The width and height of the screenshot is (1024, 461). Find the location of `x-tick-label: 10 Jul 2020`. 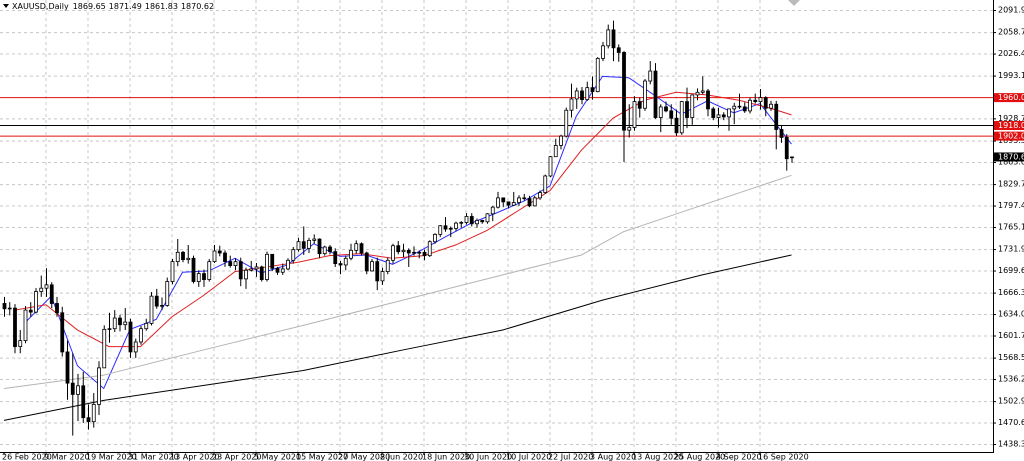

x-tick-label: 10 Jul 2020 is located at coordinates (528, 457).